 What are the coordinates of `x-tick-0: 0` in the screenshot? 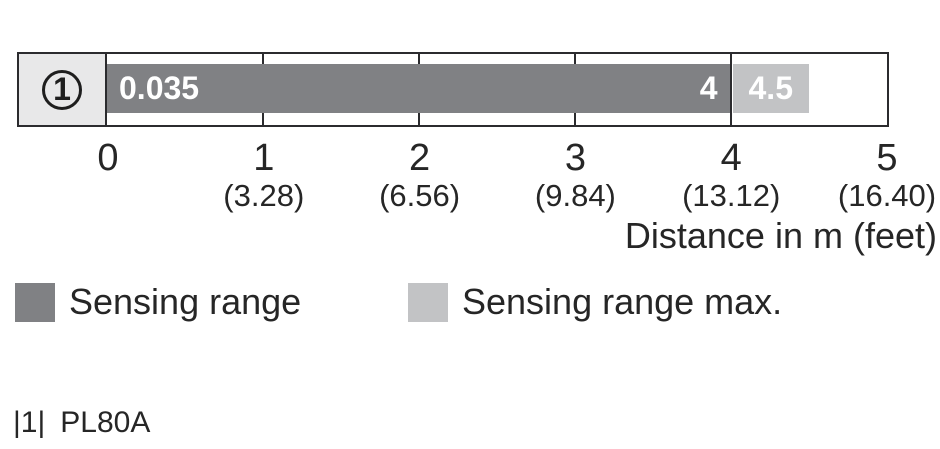 It's located at (107, 158).